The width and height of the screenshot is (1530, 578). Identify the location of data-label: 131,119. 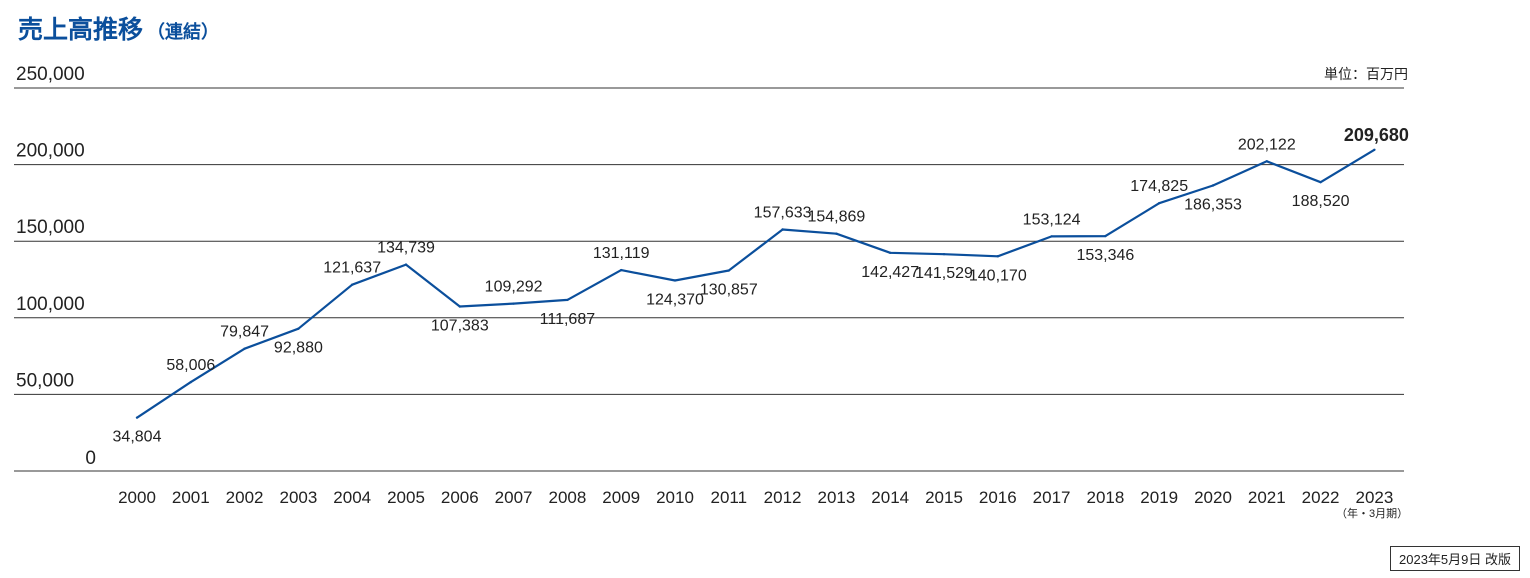
(621, 253).